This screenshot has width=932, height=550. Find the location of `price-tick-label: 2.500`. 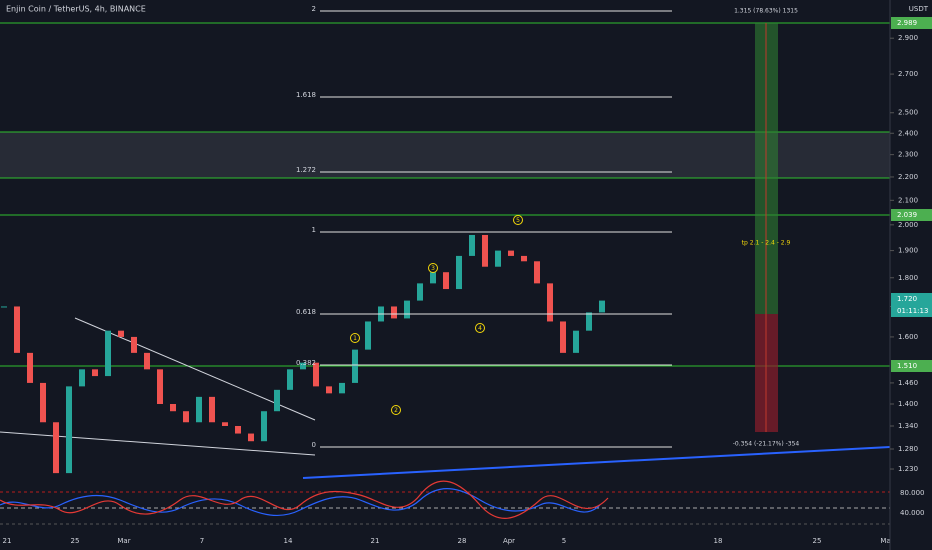

price-tick-label: 2.500 is located at coordinates (908, 113).